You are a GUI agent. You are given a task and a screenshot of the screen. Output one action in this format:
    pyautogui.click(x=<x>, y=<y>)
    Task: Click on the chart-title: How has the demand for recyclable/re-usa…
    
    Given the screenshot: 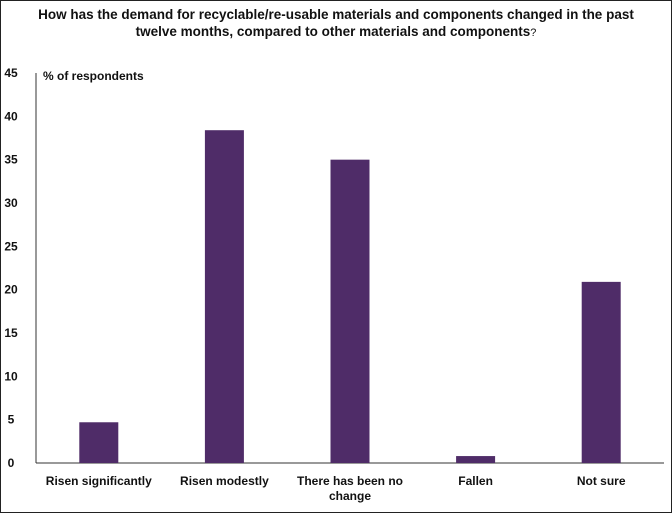 What is the action you would take?
    pyautogui.click(x=336, y=24)
    